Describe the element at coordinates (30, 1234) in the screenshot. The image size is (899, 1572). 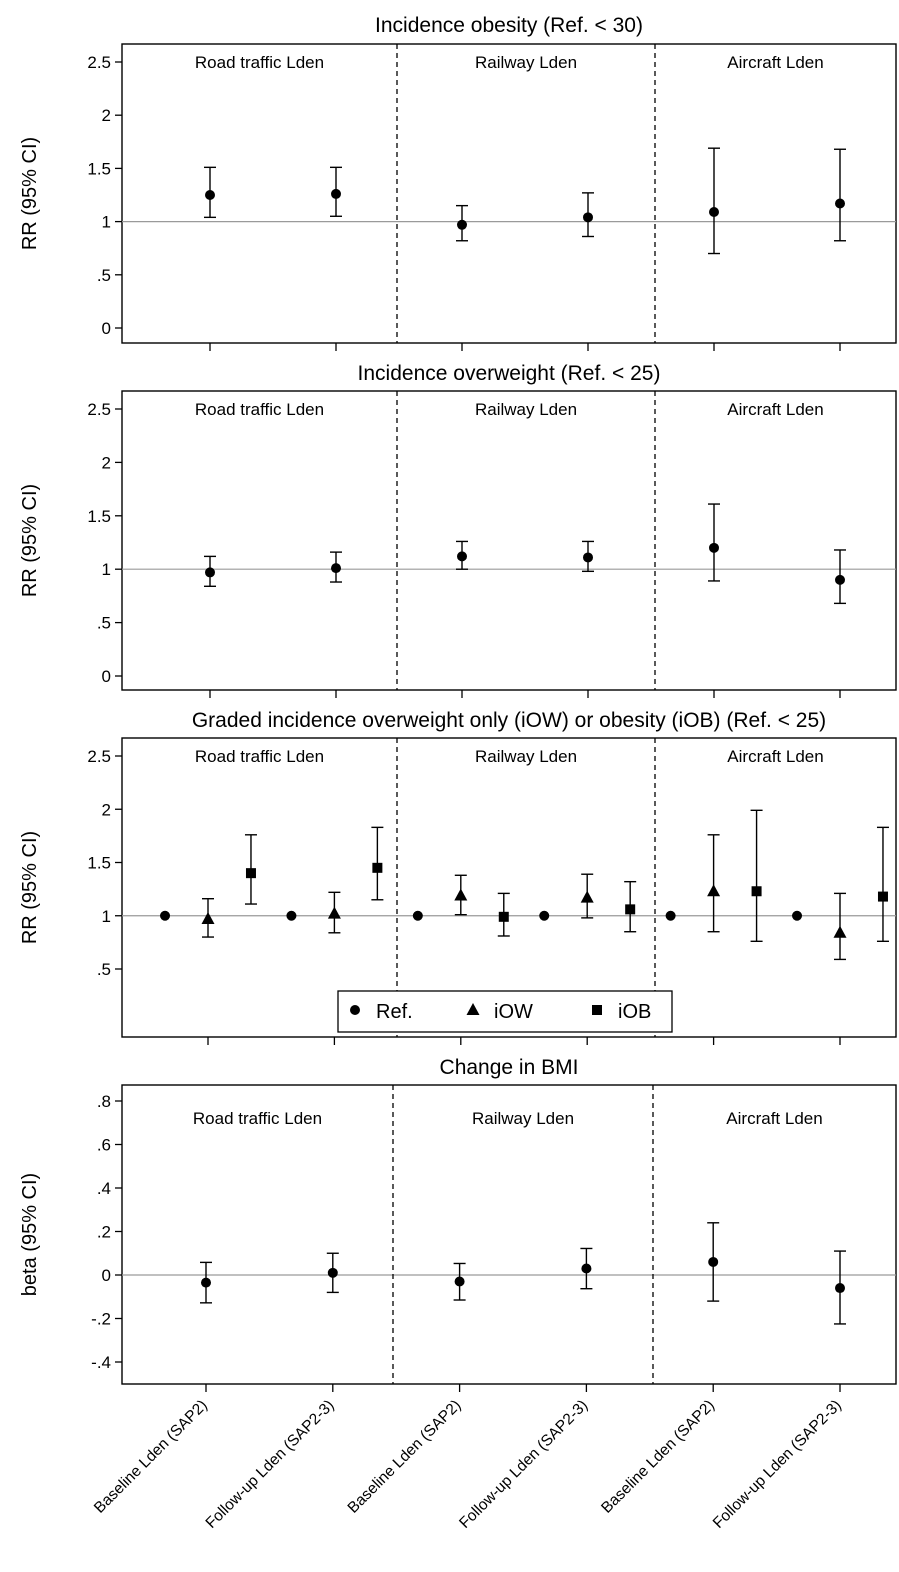
I see `y-axis-label: beta (95% CI)` at that location.